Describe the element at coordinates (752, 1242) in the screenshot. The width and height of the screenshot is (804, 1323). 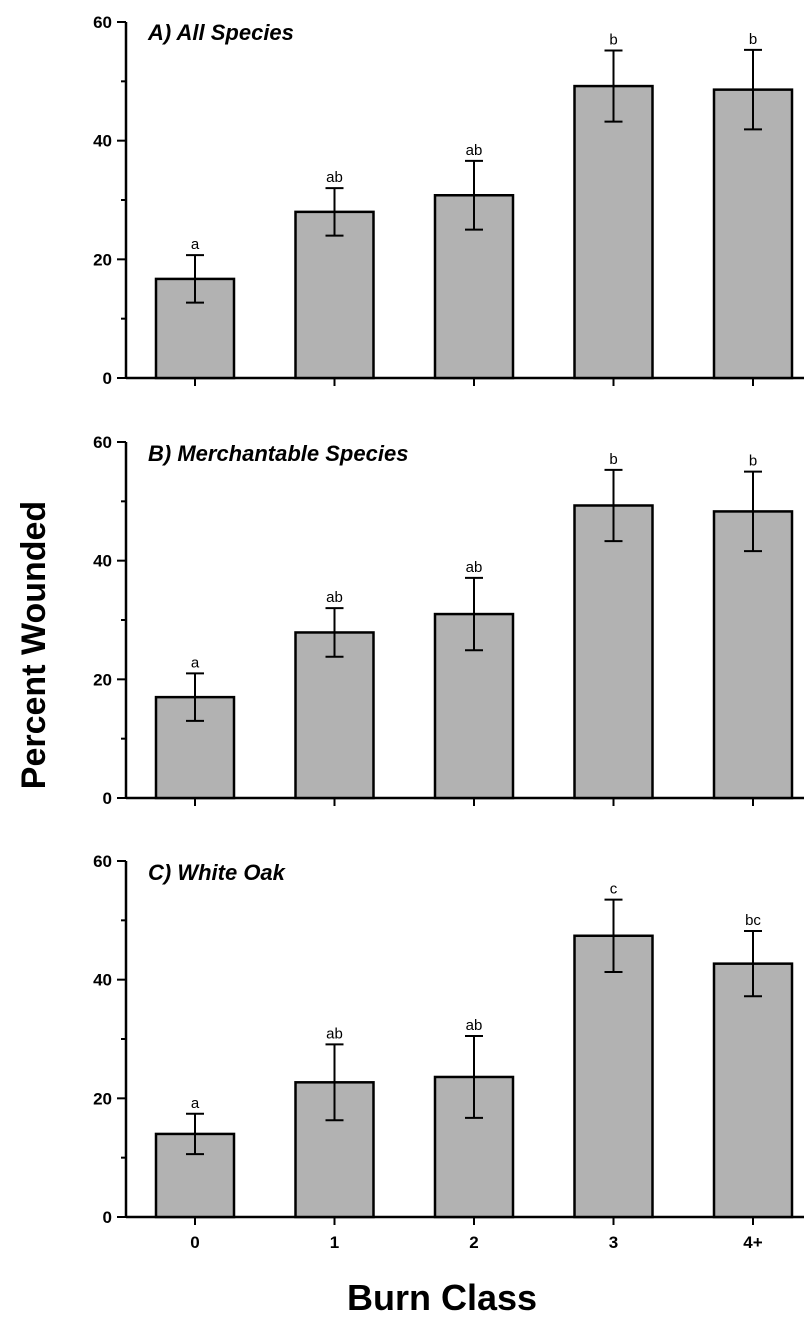
I see `x-tick-label: 4+` at that location.